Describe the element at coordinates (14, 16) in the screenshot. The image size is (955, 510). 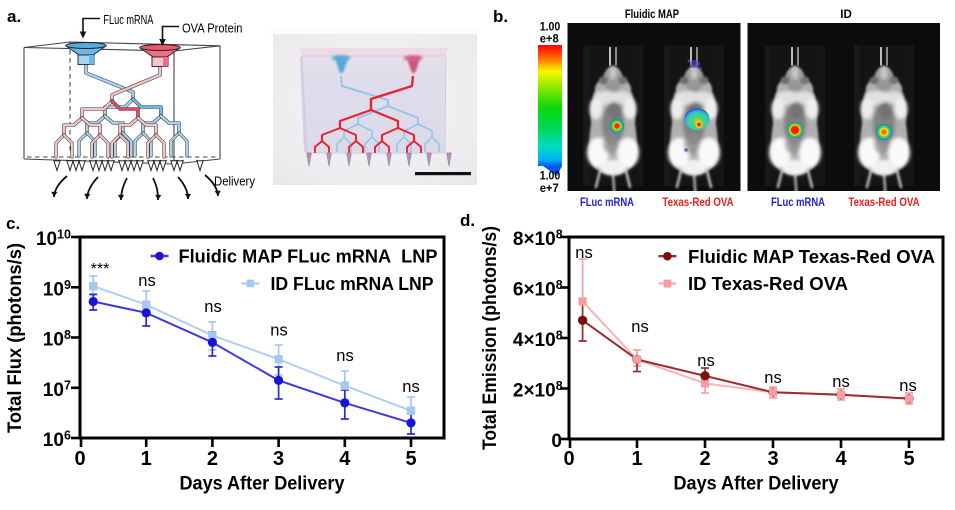
I see `svg-text: a.` at that location.